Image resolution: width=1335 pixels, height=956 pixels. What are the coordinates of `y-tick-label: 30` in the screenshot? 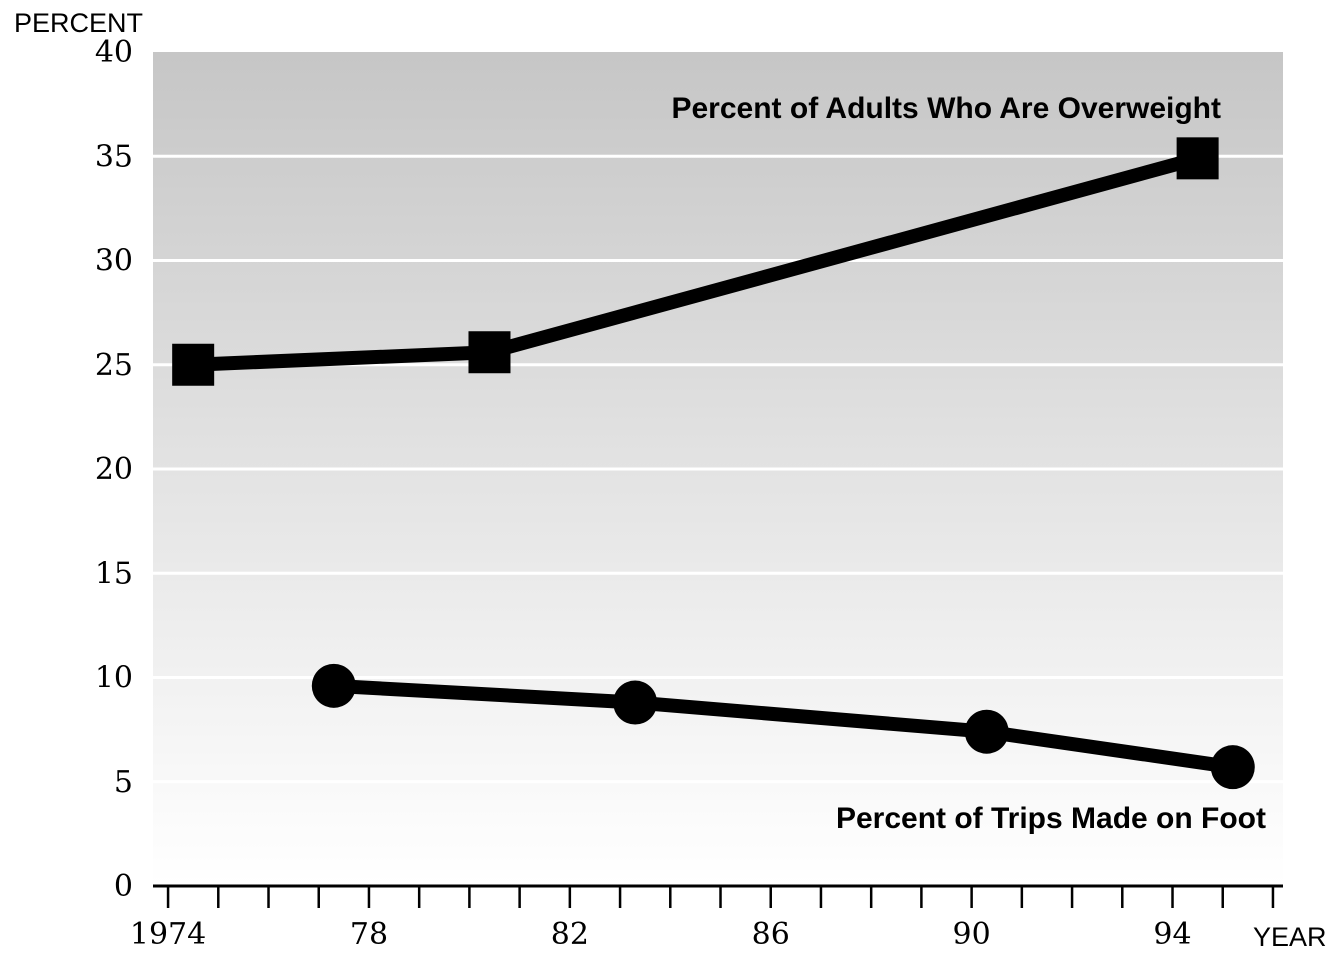 It's located at (114, 261).